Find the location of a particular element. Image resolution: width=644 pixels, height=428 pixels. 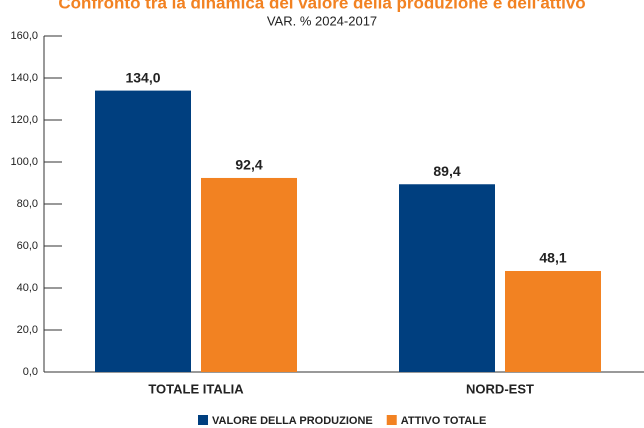

y-tick-label: 160,0 is located at coordinates (24, 36).